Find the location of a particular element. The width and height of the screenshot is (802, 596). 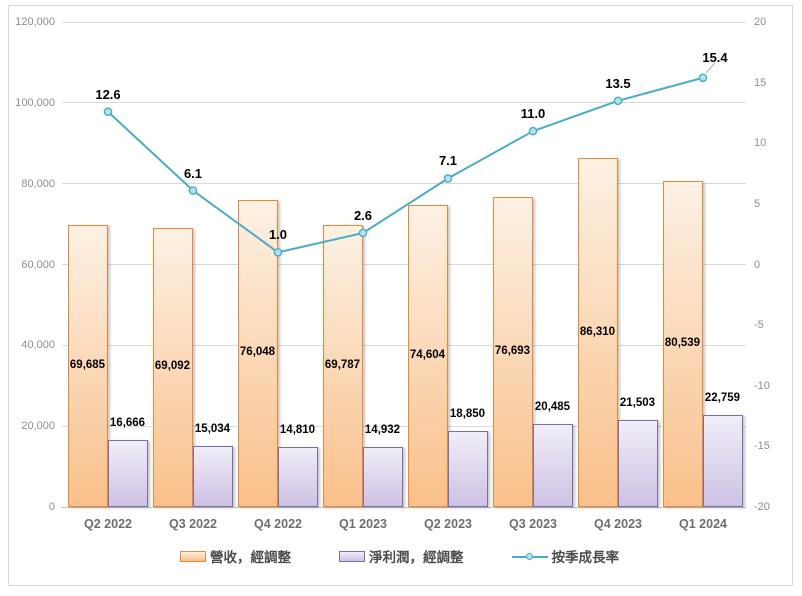

net-profit-value-label: 20,485 is located at coordinates (552, 407).